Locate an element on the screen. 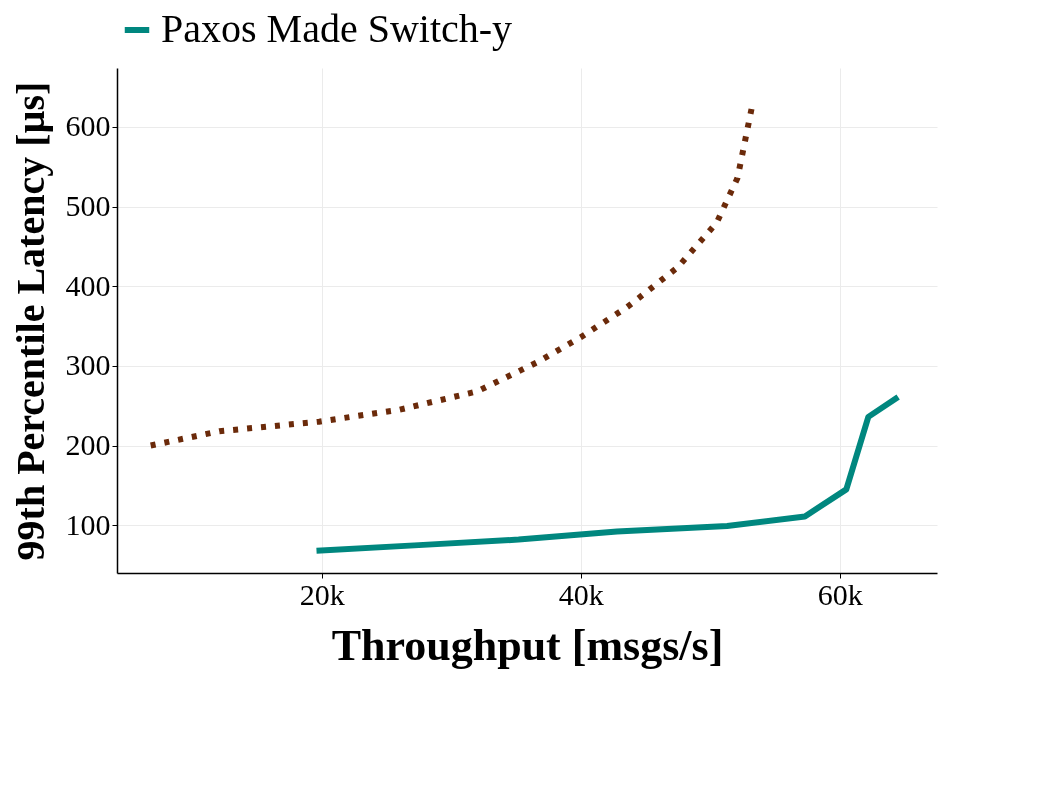  x-tick-label: 20k is located at coordinates (322, 594).